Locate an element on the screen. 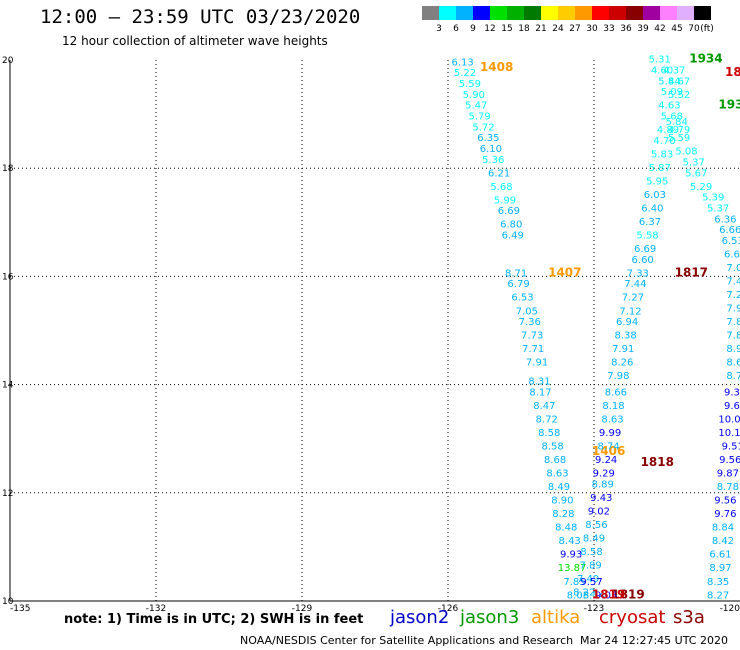 This screenshot has height=650, width=740. wave-height-label: 4.60 is located at coordinates (662, 71).